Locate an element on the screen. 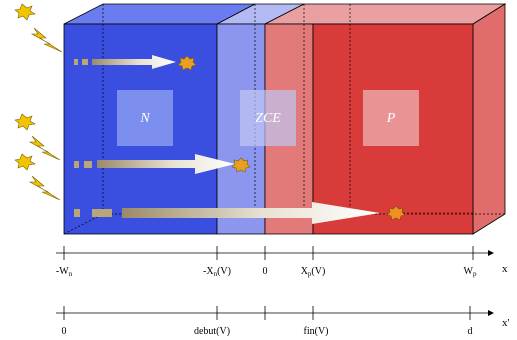 The height and width of the screenshot is (340, 517). tick-label-xp: Xp(V) is located at coordinates (313, 272).